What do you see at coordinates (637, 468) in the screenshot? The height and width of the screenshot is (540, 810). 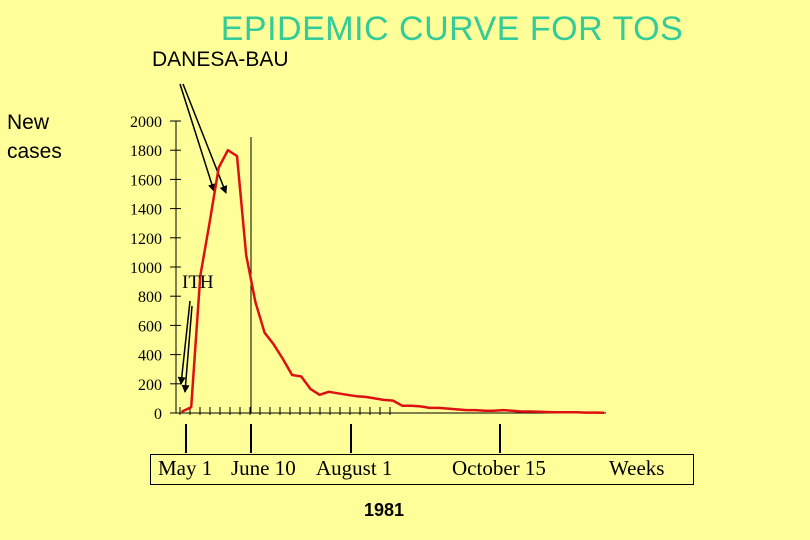 I see `timeline-label-weeks: Weeks` at bounding box center [637, 468].